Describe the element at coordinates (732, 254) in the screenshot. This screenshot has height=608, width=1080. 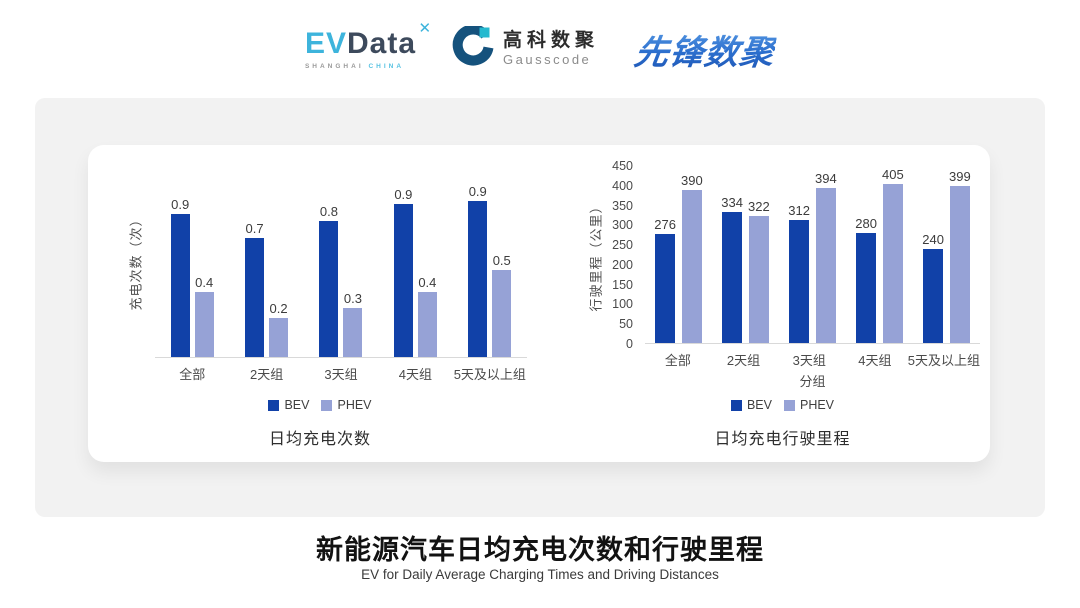
I see `bar-bev-wrap: 334` at that location.